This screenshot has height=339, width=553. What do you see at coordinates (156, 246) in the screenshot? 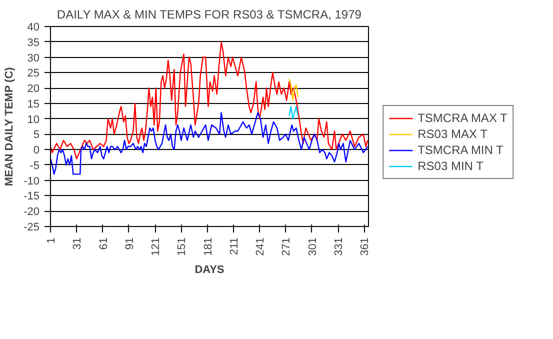
I see `x-tick-label: 121` at bounding box center [156, 246].